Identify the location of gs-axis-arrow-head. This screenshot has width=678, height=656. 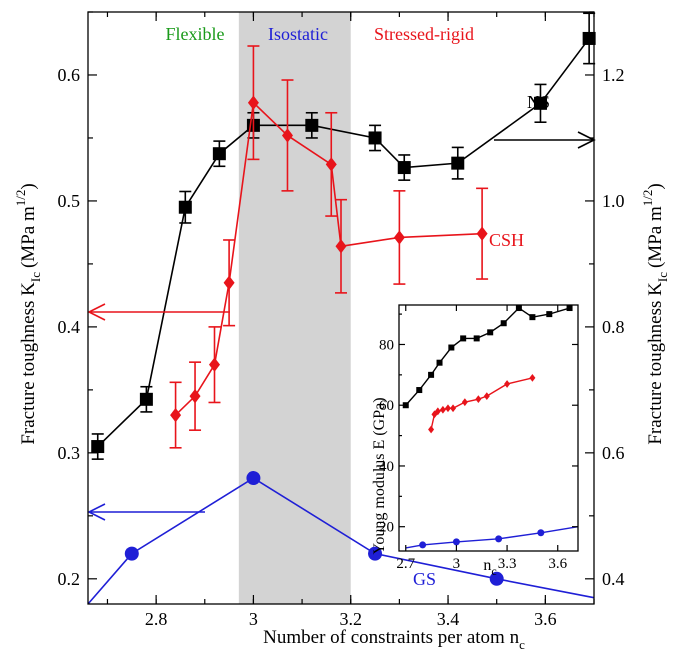
(96, 512).